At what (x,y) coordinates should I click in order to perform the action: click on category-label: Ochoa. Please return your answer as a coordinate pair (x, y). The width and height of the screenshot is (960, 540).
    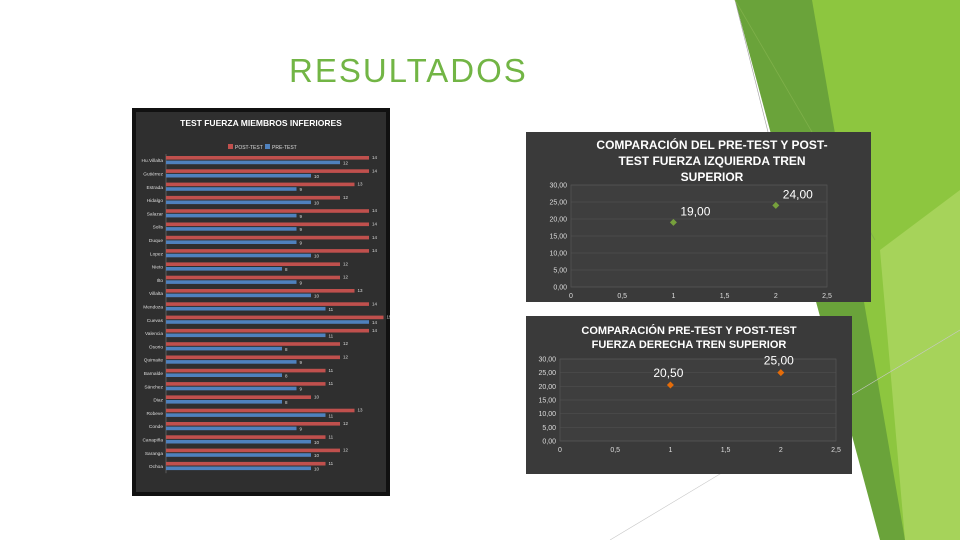
    Looking at the image, I should click on (156, 467).